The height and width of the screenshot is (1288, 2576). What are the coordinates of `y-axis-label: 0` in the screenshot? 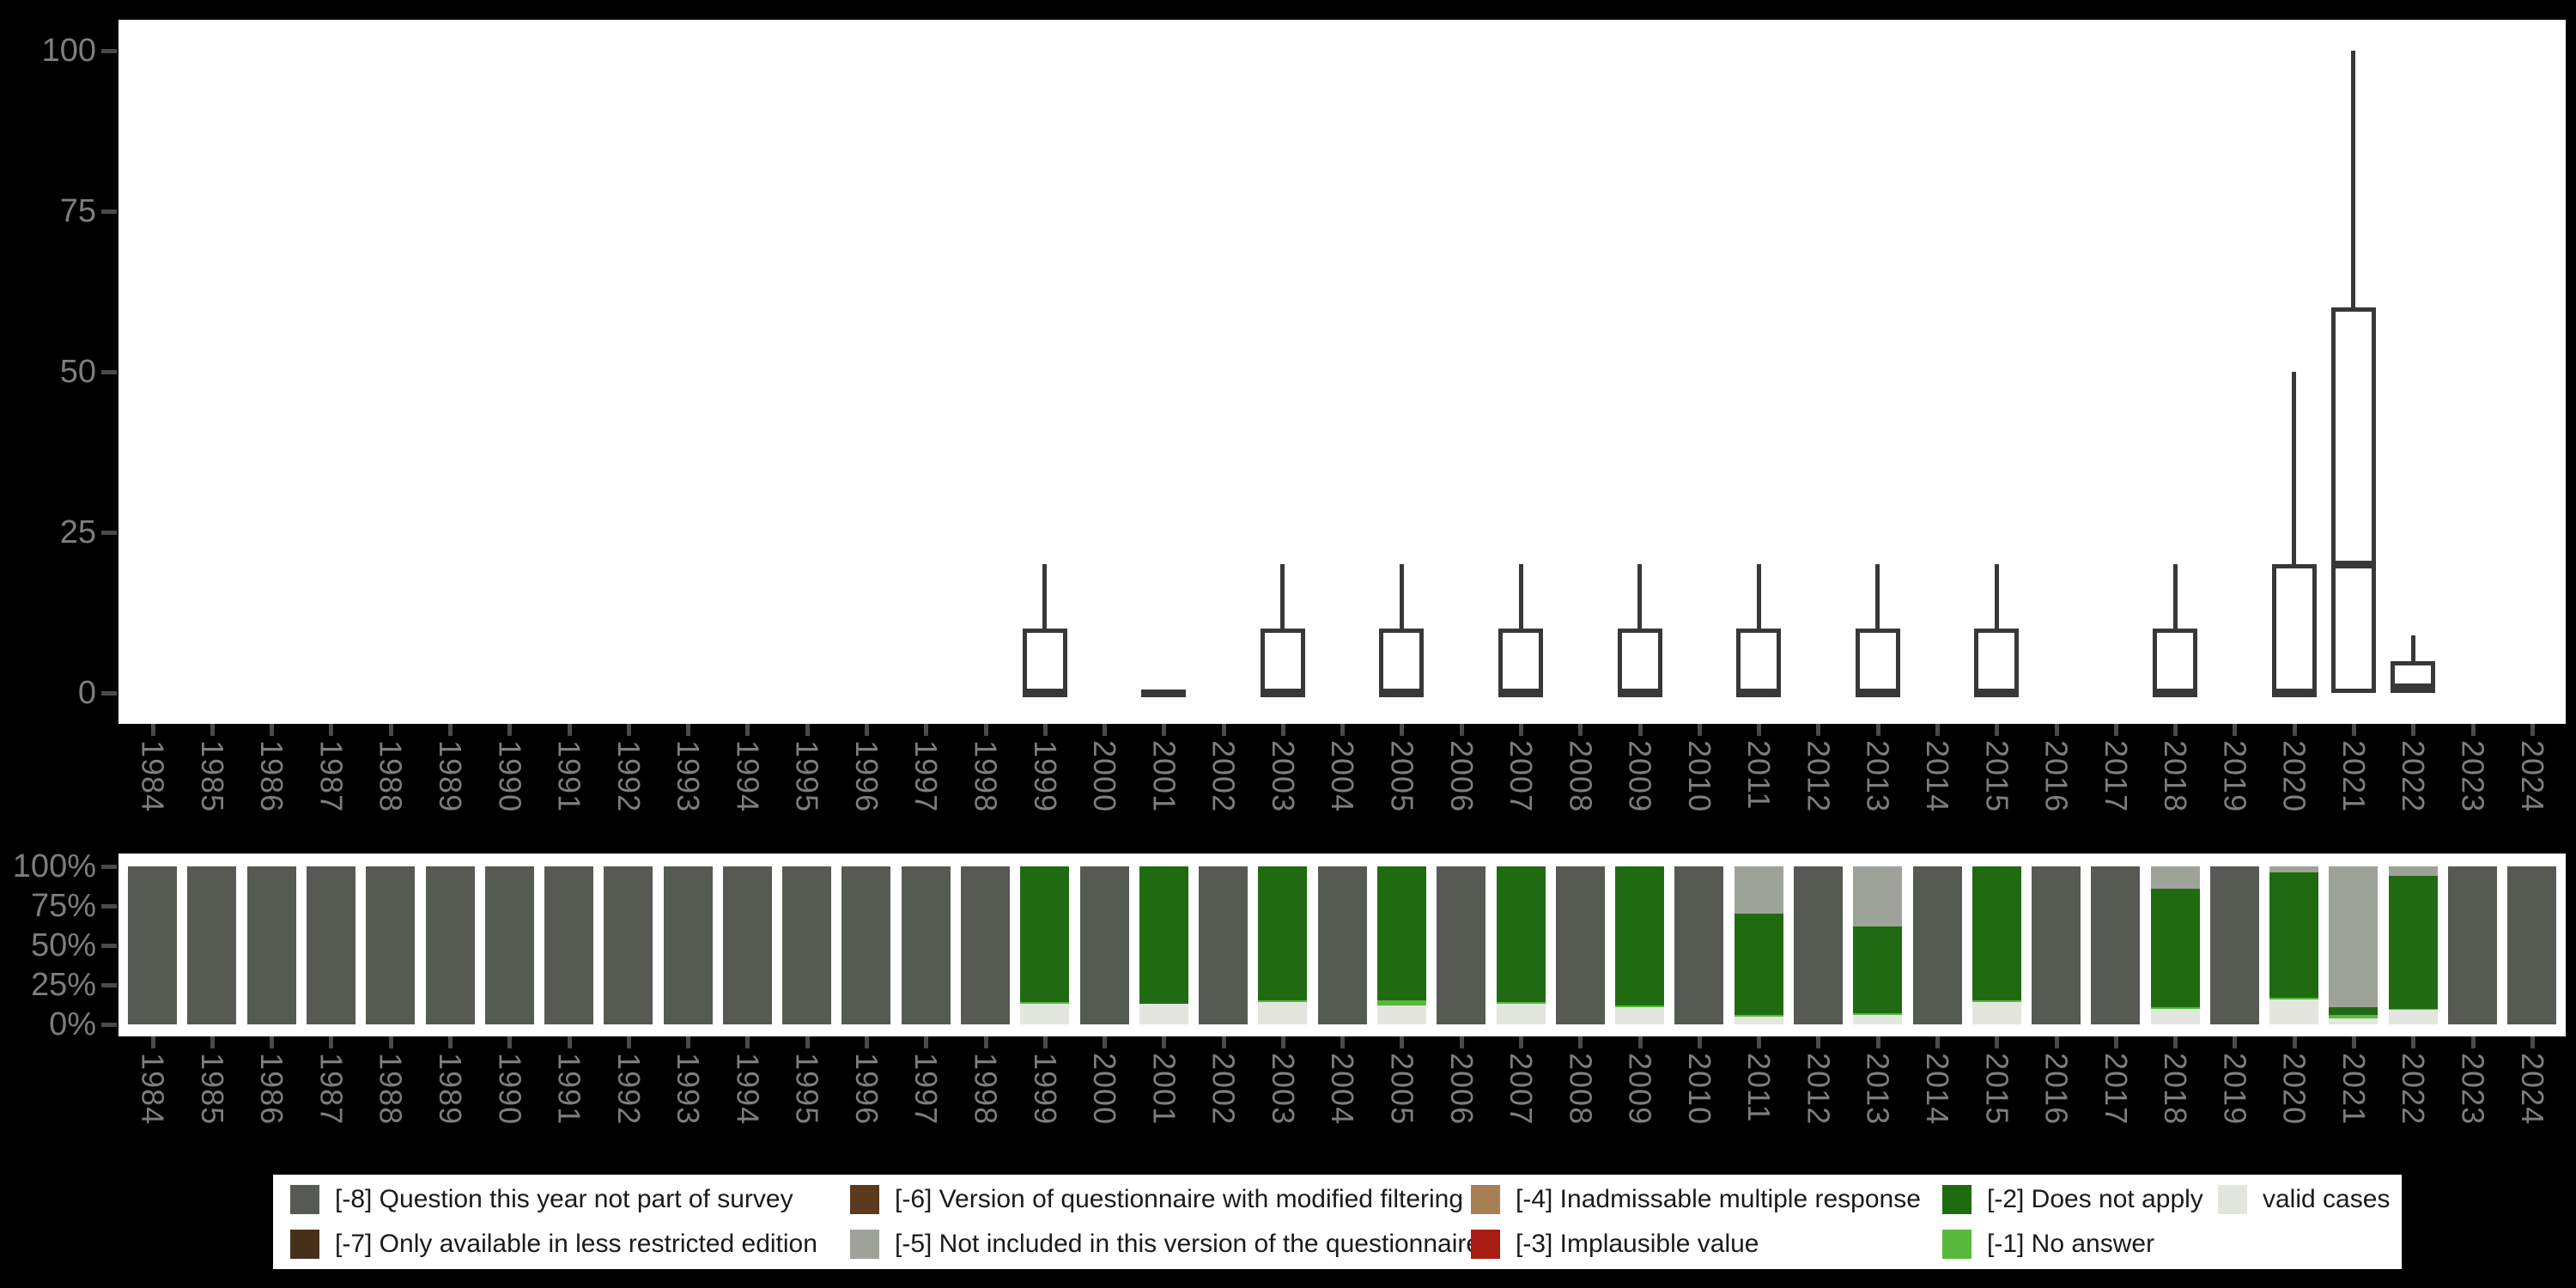 It's located at (86, 693).